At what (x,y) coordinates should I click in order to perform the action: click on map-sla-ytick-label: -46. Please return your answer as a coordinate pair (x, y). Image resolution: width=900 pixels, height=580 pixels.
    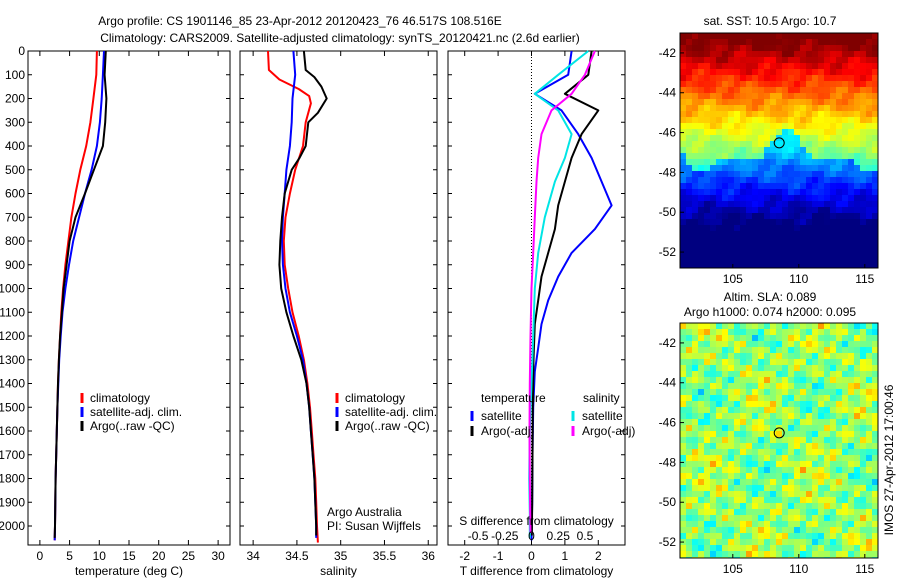
    Looking at the image, I should click on (668, 423).